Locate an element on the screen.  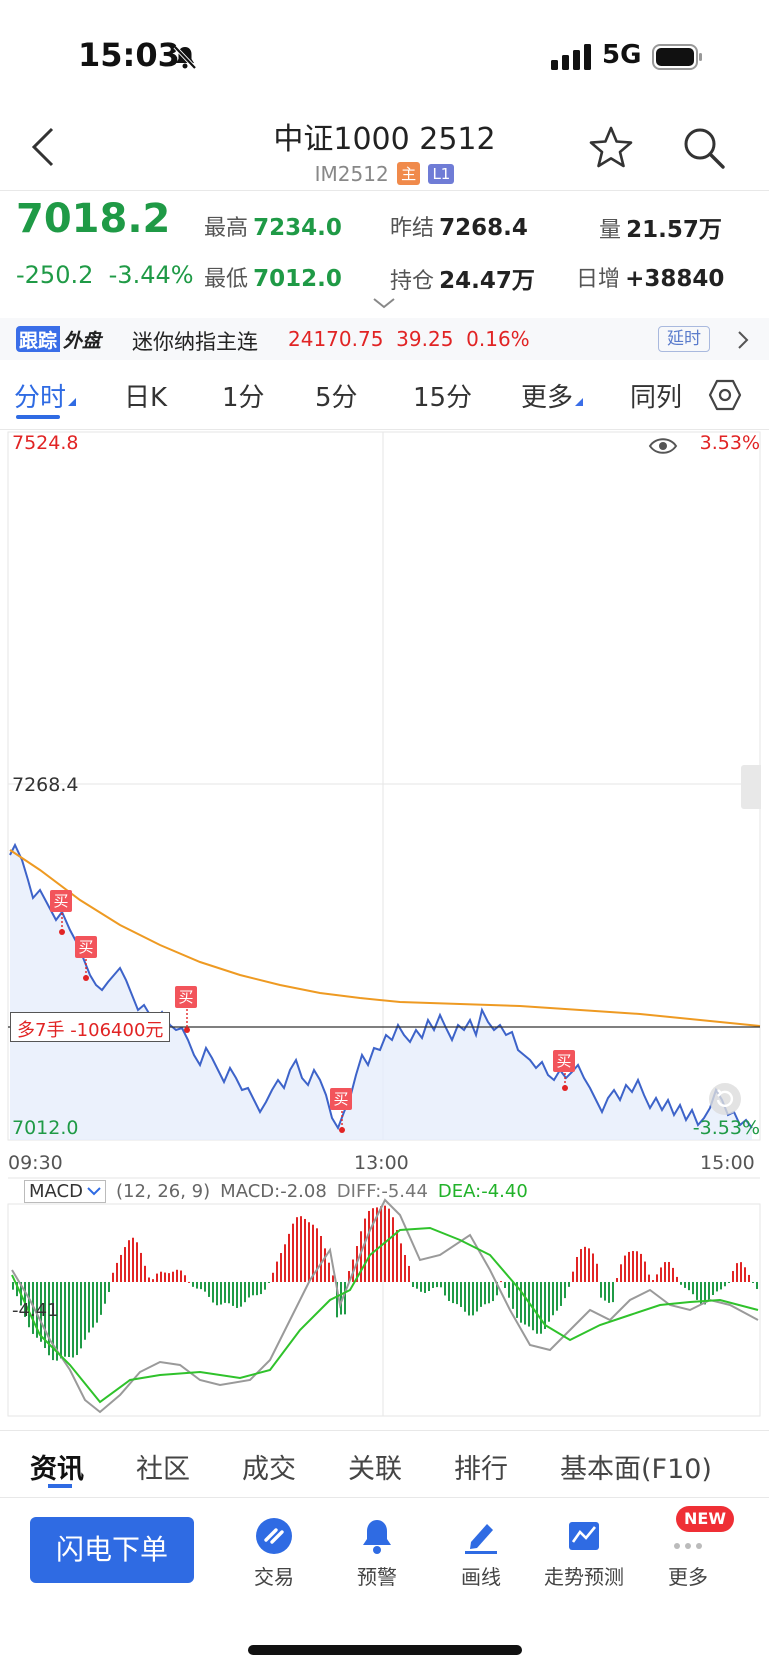
tab-1min: 1分 is located at coordinates (243, 398).